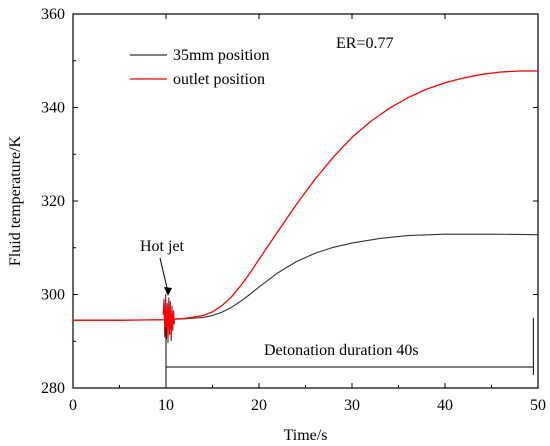 This screenshot has width=550, height=446. Describe the element at coordinates (341, 350) in the screenshot. I see `duration-annotation: Detonation duration 40s` at that location.